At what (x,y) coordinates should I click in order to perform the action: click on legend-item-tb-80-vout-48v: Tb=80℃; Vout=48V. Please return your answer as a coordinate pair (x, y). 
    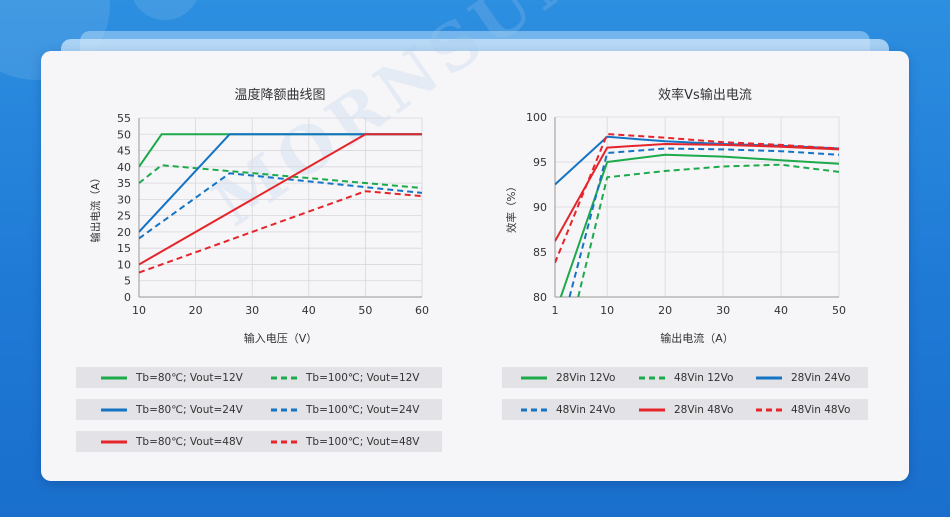
    Looking at the image, I should click on (171, 441).